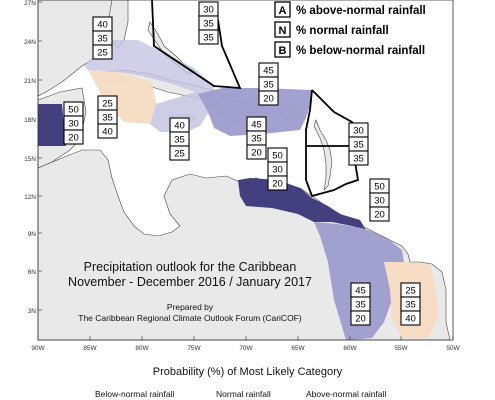  I want to click on key-letter: N, so click(283, 31).